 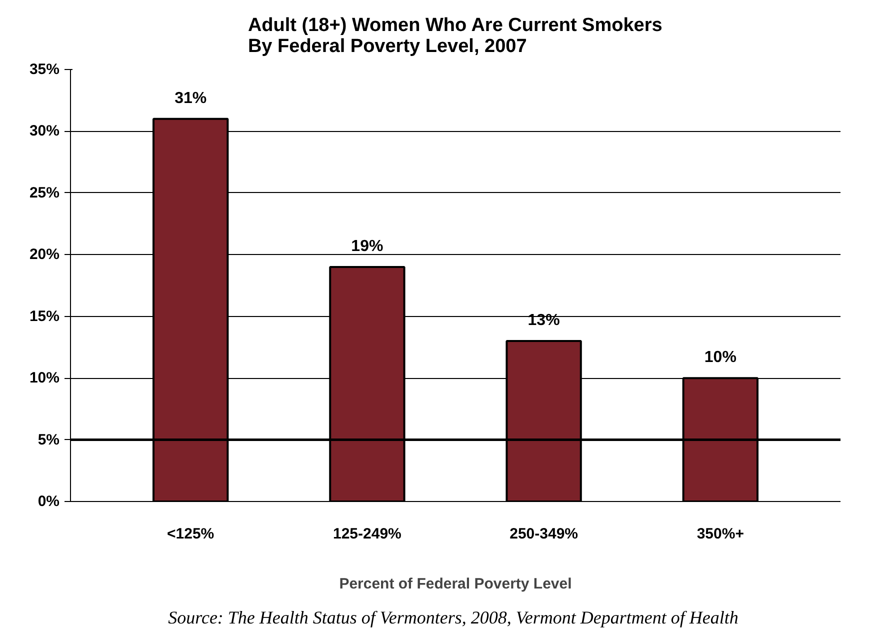 I want to click on y-tick-label: 30%, so click(x=44, y=131).